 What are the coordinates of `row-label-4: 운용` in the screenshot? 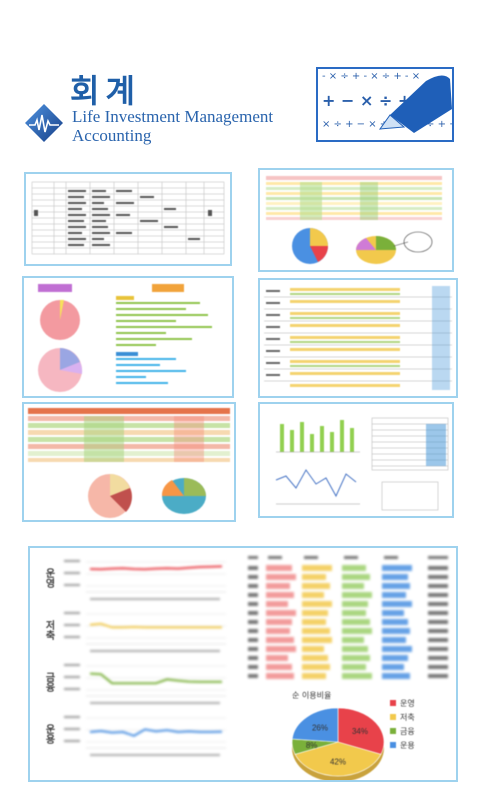 It's located at (48, 734).